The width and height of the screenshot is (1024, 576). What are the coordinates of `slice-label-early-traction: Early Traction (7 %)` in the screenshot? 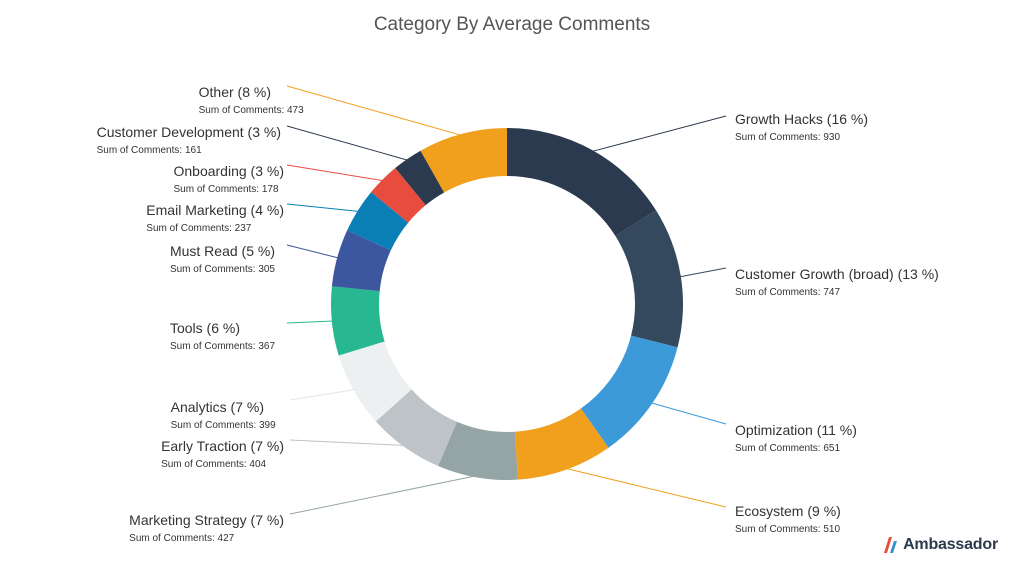 It's located at (222, 446).